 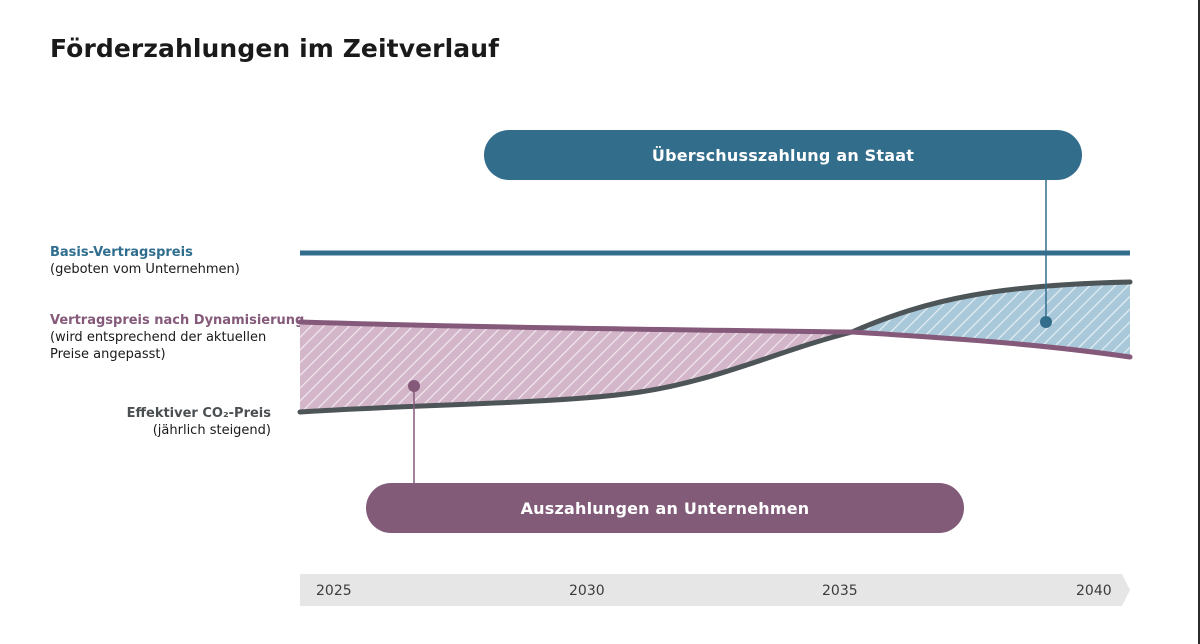 What do you see at coordinates (414, 386) in the screenshot?
I see `payout-marker` at bounding box center [414, 386].